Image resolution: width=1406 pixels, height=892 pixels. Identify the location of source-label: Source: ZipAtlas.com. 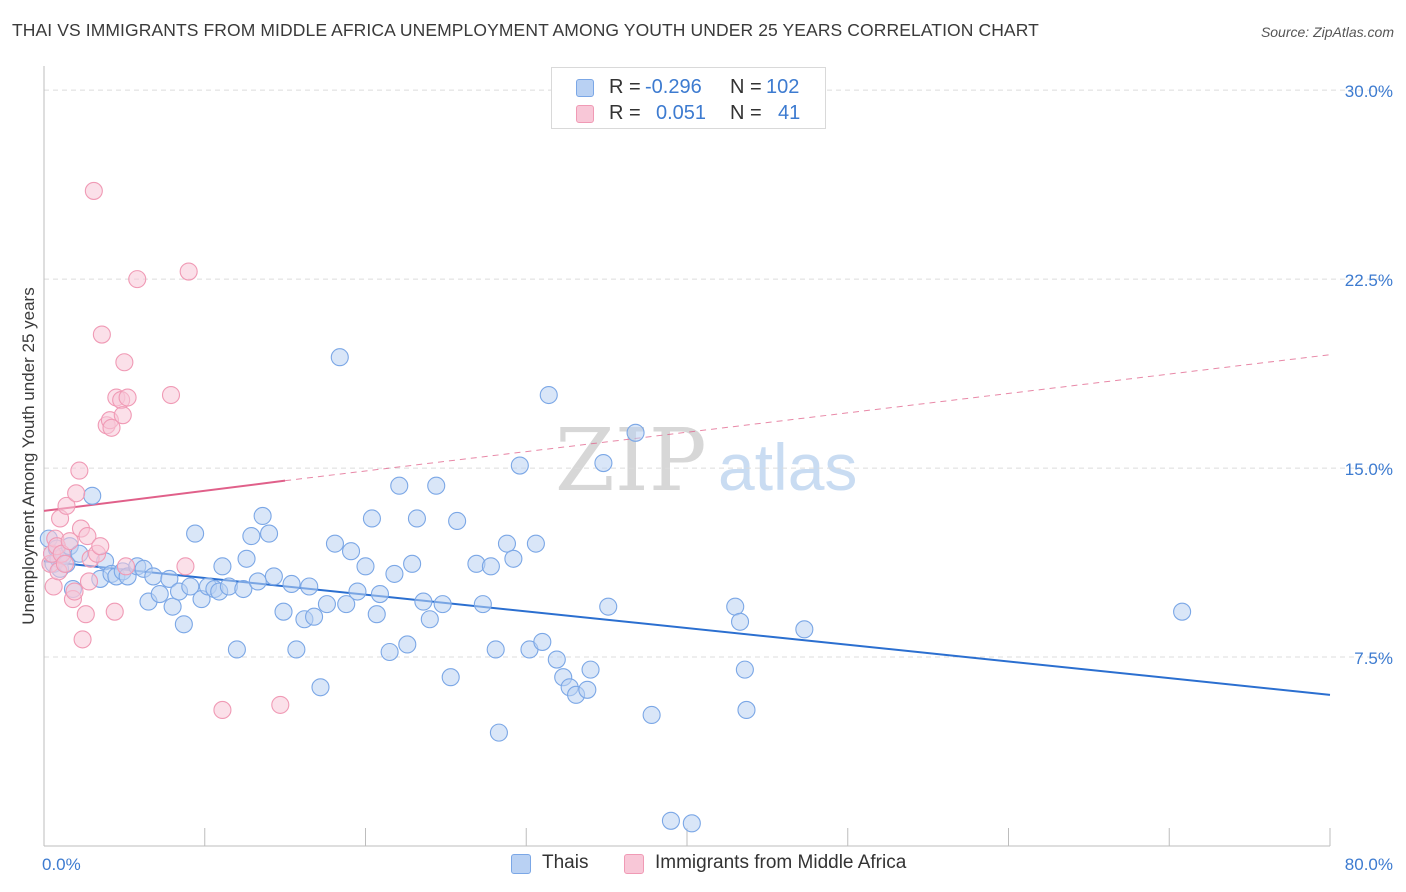
(1327, 32).